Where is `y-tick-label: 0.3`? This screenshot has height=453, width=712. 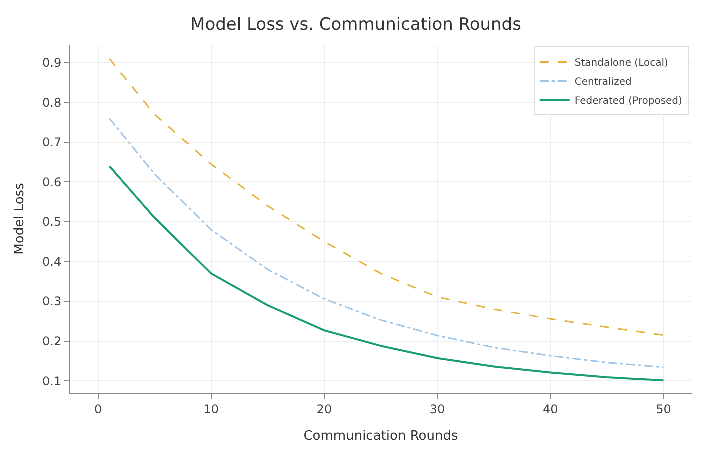
y-tick-label: 0.3 is located at coordinates (52, 301).